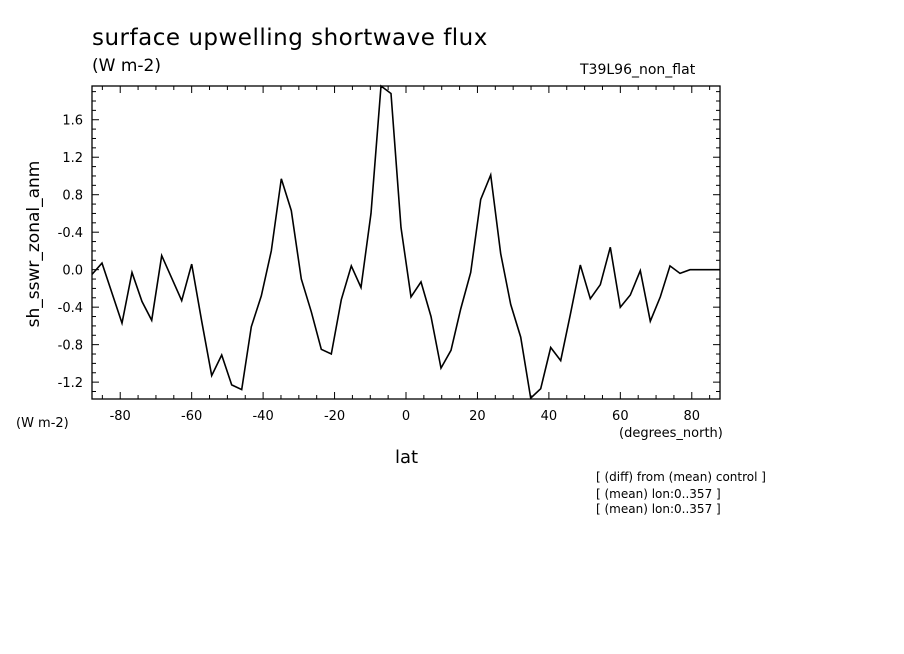 Image resolution: width=904 pixels, height=654 pixels. Describe the element at coordinates (126, 66) in the screenshot. I see `chart-units: (W m-2)` at that location.